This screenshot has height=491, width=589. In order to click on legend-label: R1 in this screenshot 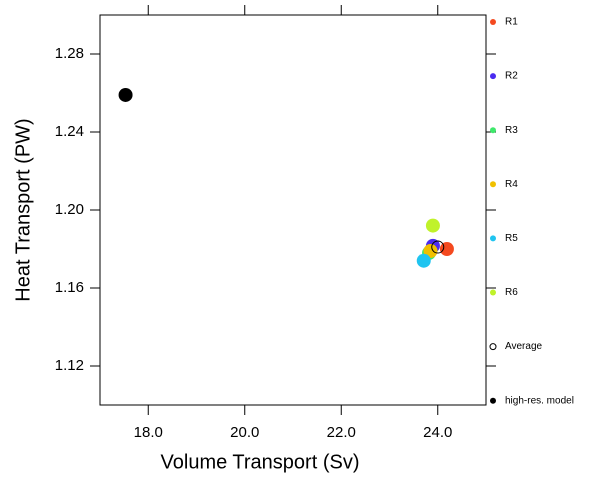, I will do `click(511, 22)`.